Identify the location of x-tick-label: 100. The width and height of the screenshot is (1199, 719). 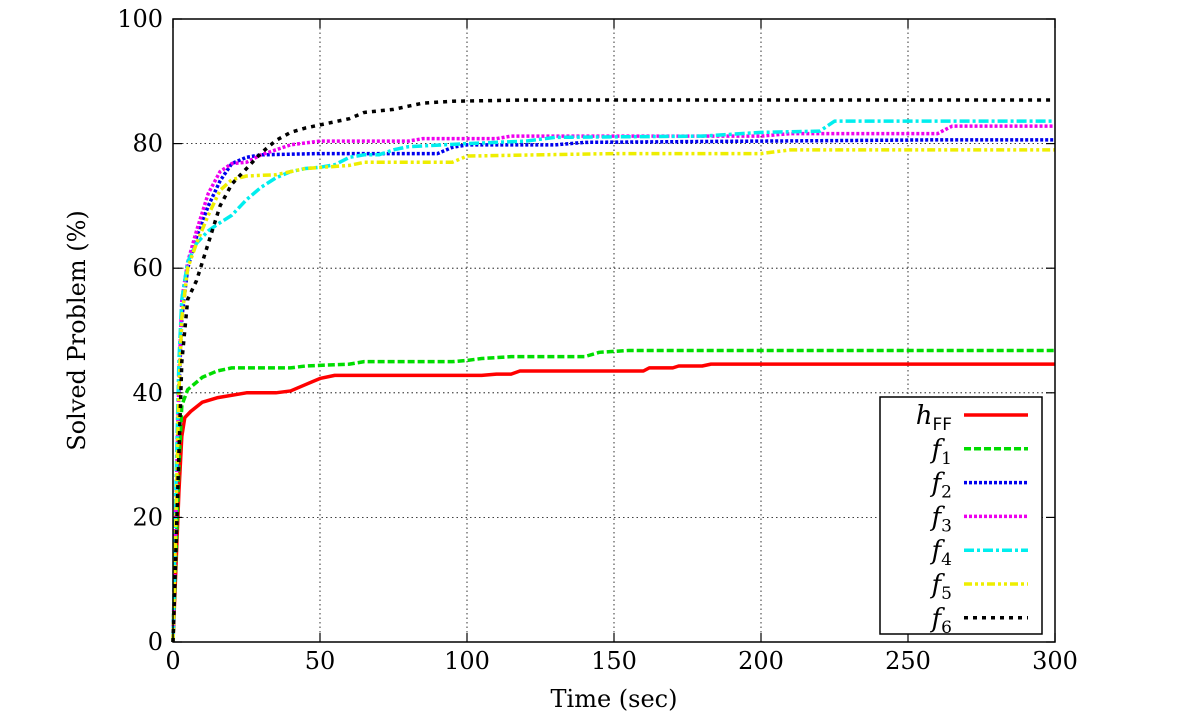
(467, 661).